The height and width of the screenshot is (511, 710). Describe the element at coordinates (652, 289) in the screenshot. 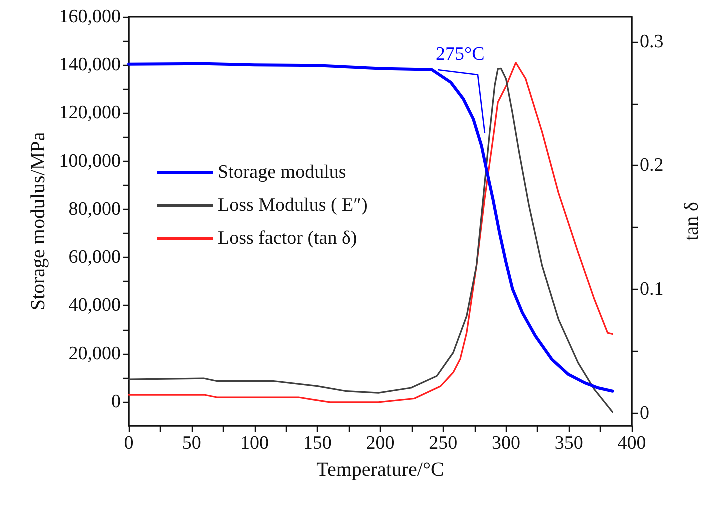

I see `y2-tick-label: 0.1` at that location.